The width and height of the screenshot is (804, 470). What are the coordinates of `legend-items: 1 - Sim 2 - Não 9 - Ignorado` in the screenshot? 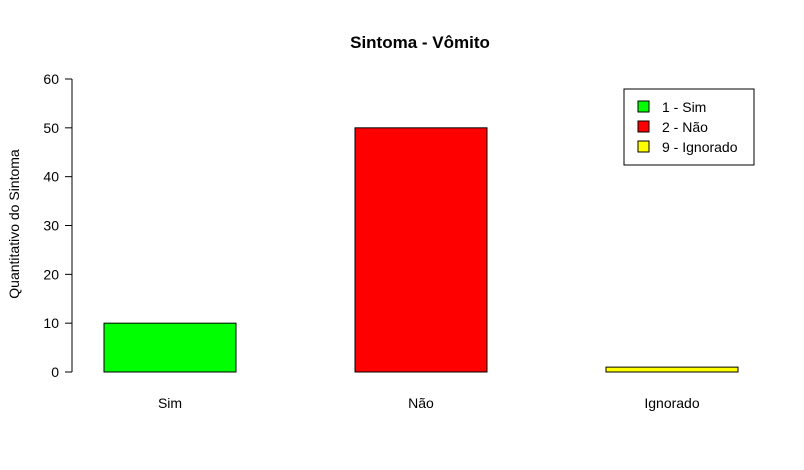 It's located at (687, 127).